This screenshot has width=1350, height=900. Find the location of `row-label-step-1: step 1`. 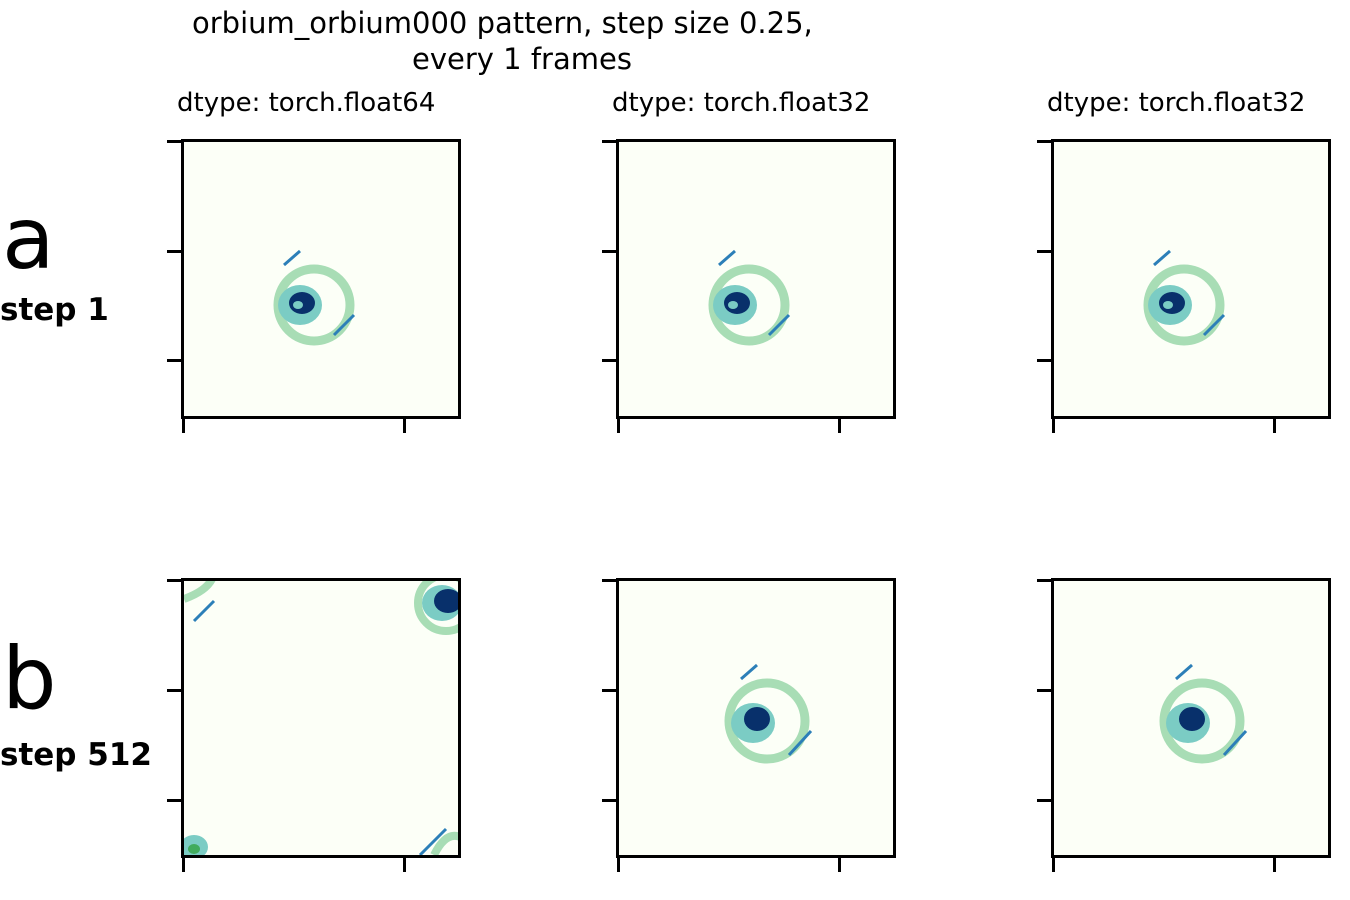

row-label-step-1: step 1 is located at coordinates (54, 310).